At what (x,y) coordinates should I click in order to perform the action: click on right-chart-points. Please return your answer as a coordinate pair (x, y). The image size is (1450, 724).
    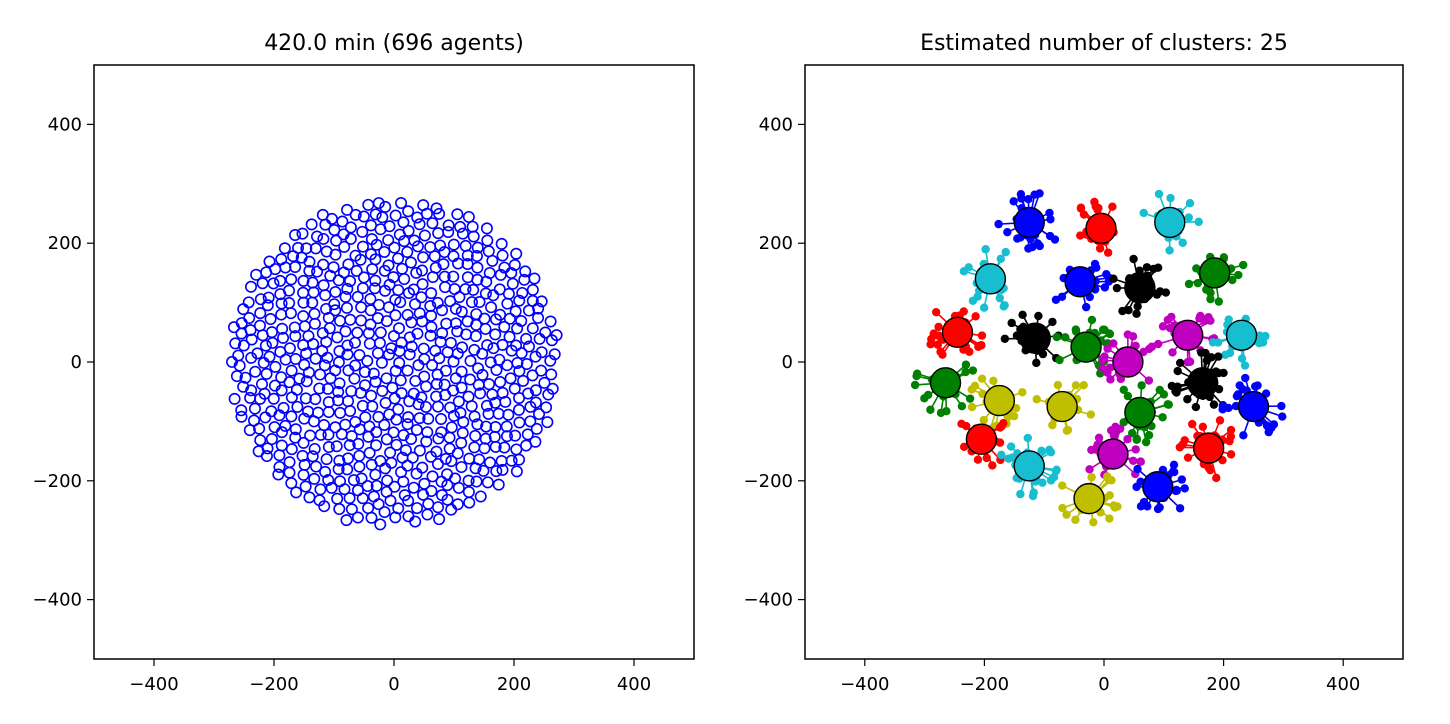
    Looking at the image, I should click on (1098, 358).